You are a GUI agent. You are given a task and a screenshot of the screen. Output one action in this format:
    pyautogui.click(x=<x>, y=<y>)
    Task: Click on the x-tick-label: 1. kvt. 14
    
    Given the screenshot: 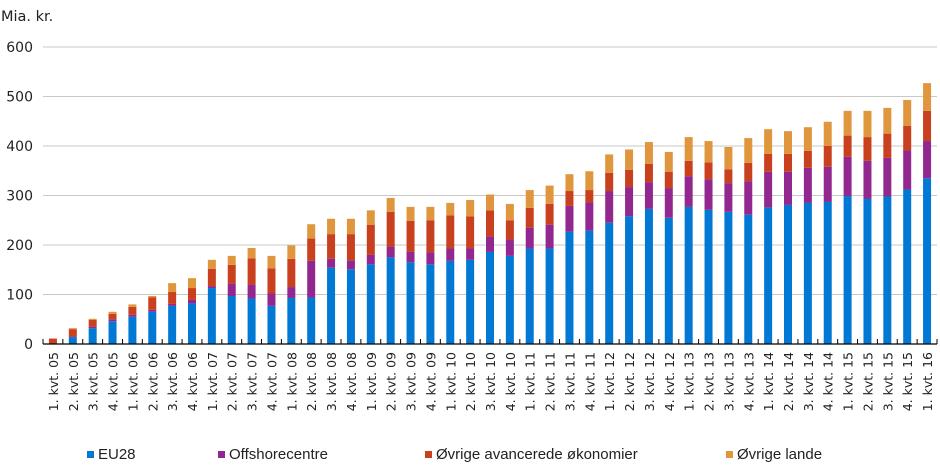 What is the action you would take?
    pyautogui.click(x=768, y=381)
    